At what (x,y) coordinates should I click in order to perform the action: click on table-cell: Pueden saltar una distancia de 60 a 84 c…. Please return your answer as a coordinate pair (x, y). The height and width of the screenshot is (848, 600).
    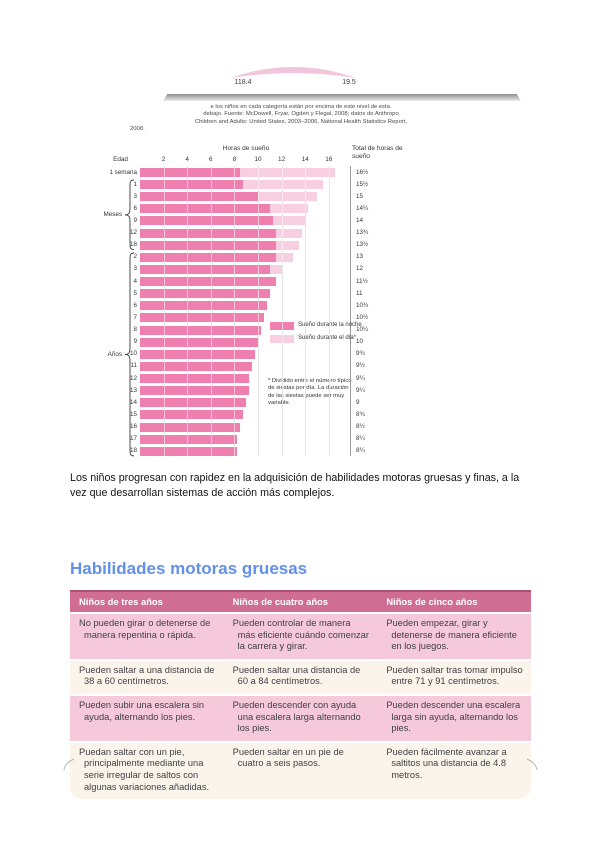
    Looking at the image, I should click on (300, 677).